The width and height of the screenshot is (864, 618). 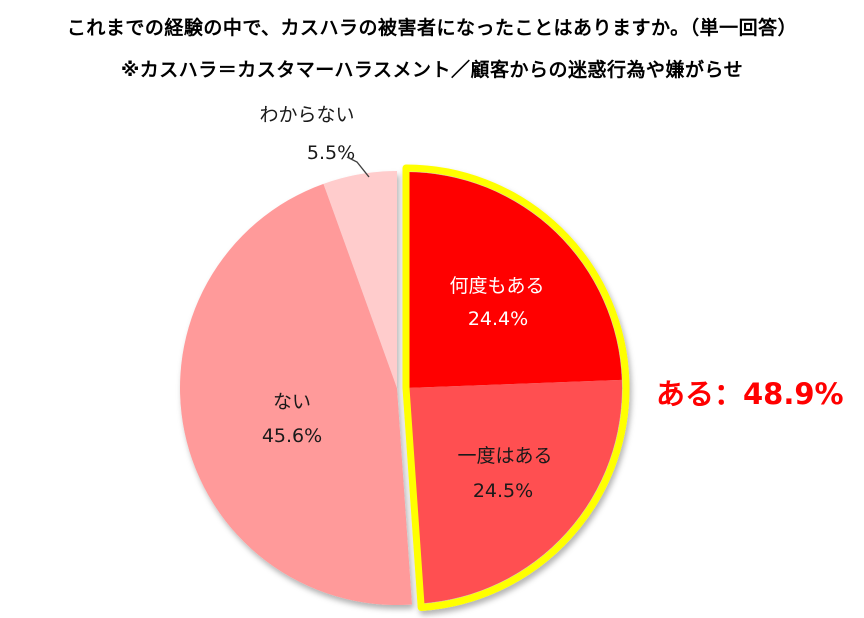 I want to click on slice-label-name-0: 何度もある, so click(x=496, y=286).